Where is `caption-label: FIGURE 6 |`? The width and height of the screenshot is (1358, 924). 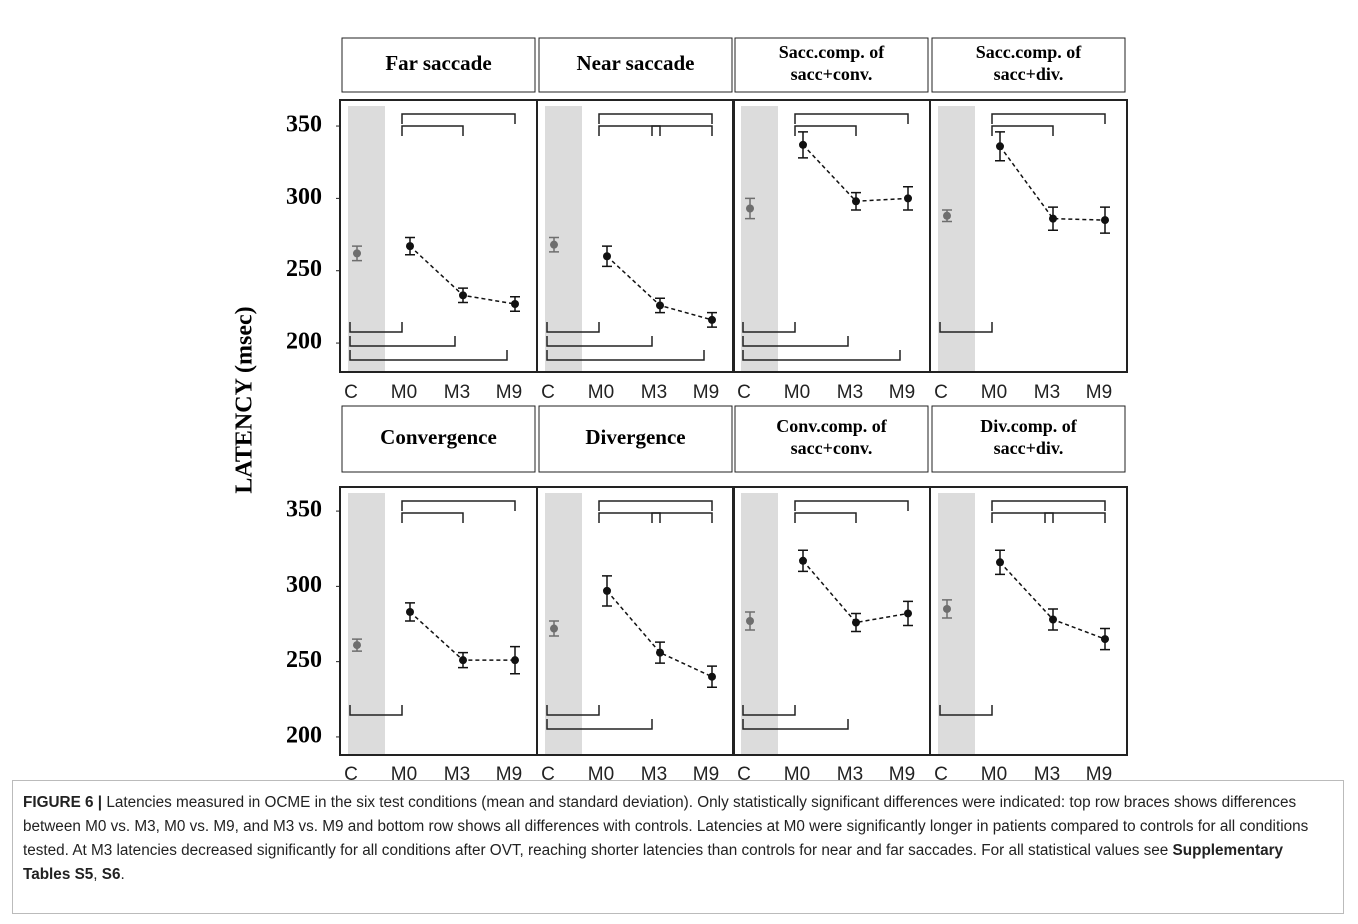
caption-label: FIGURE 6 | is located at coordinates (63, 802).